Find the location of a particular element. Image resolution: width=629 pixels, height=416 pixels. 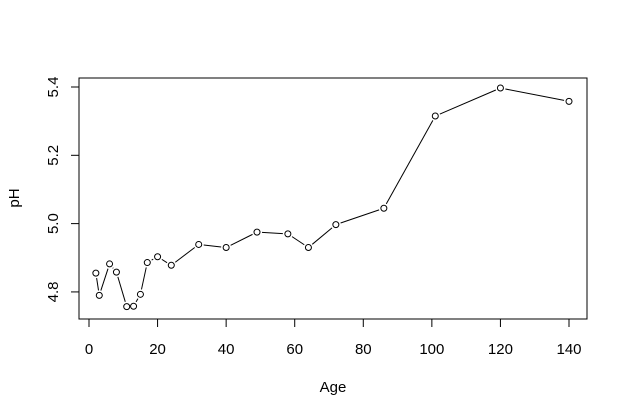

x-axis: 0 20 40 60 80 100 120 140 is located at coordinates (333, 338).